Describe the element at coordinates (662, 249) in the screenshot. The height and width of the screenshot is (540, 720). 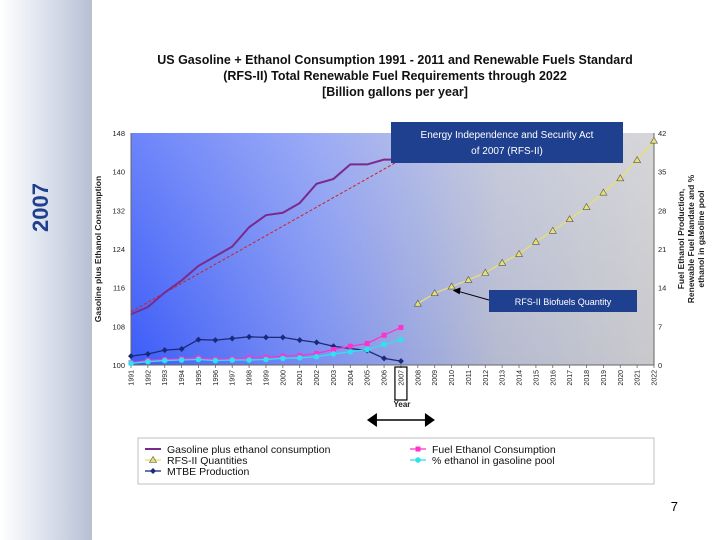
I see `y-right-tick-label: 21` at that location.